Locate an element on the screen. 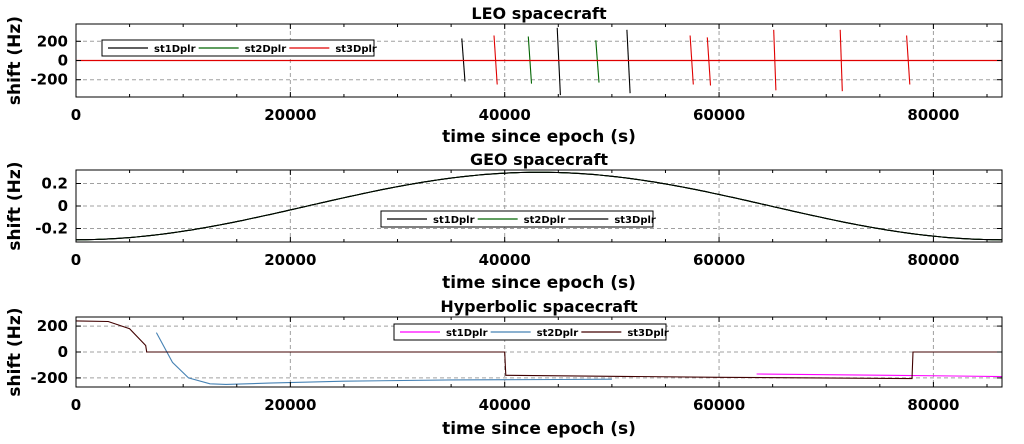  y-tick-label: -0.2 is located at coordinates (51, 229).